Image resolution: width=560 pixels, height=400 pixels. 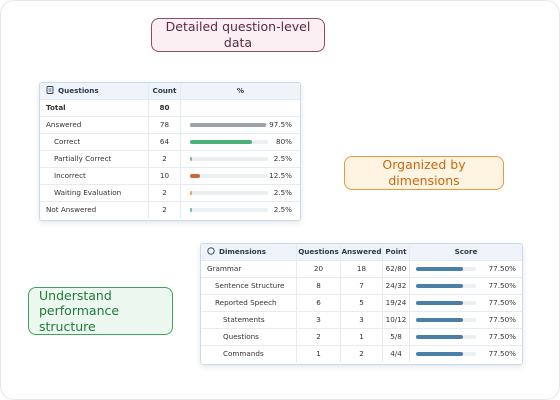 What do you see at coordinates (395, 320) in the screenshot?
I see `point: 10/12` at bounding box center [395, 320].